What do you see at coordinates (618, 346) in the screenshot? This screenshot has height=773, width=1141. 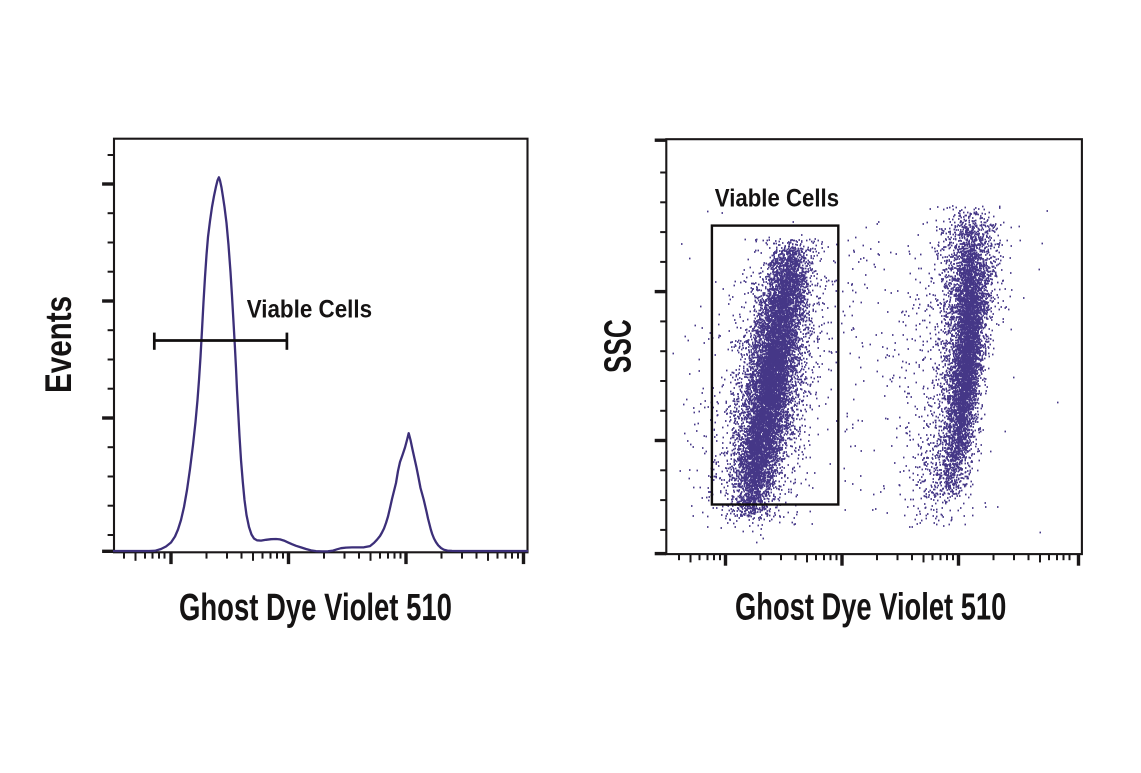 I see `svg-text: SSC` at bounding box center [618, 346].